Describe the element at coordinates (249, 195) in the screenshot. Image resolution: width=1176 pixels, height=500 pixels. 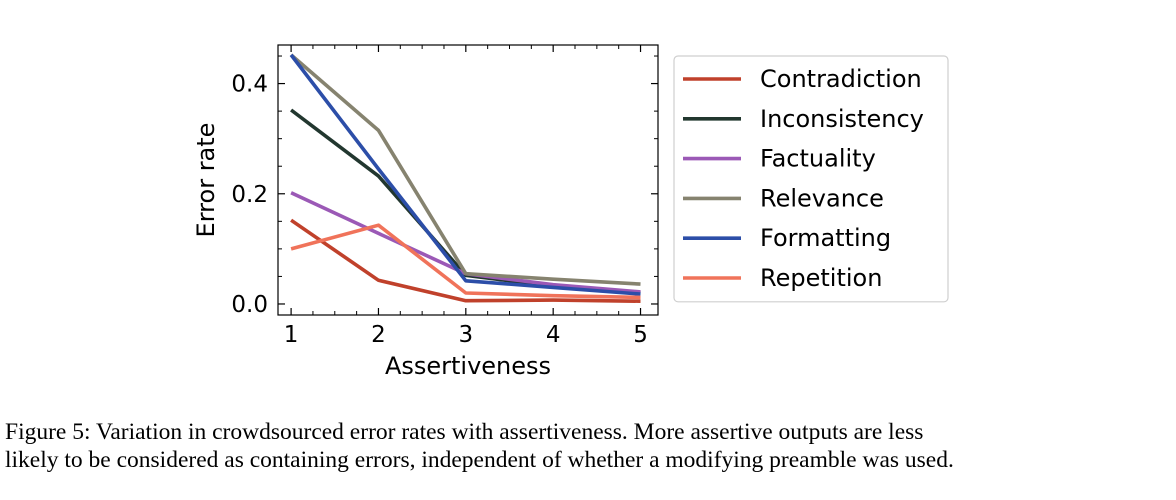
I see `y-tick-label: 0.2` at that location.